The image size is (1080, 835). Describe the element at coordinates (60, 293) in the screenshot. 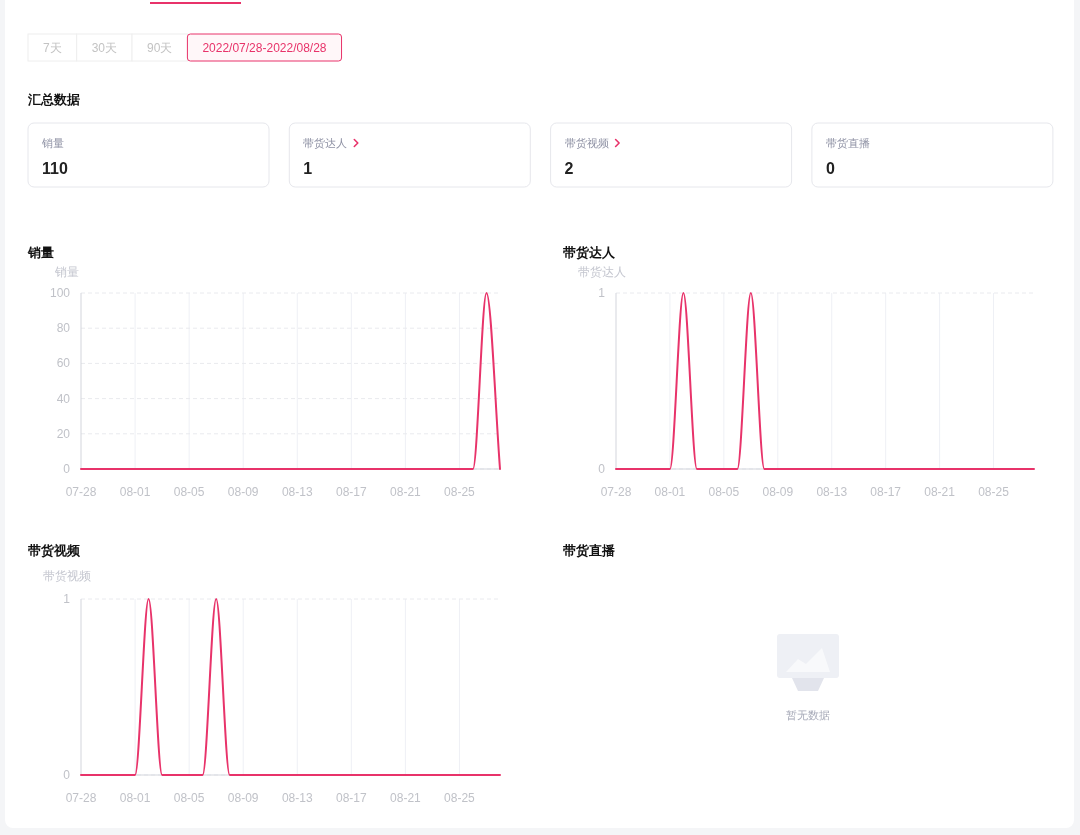

I see `y-tick-label: 100` at that location.